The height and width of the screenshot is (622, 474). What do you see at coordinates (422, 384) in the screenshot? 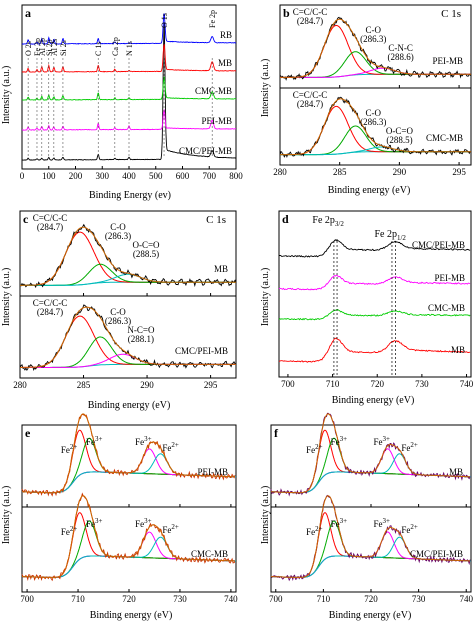
I see `xtick-label-d-730: 730` at bounding box center [422, 384].